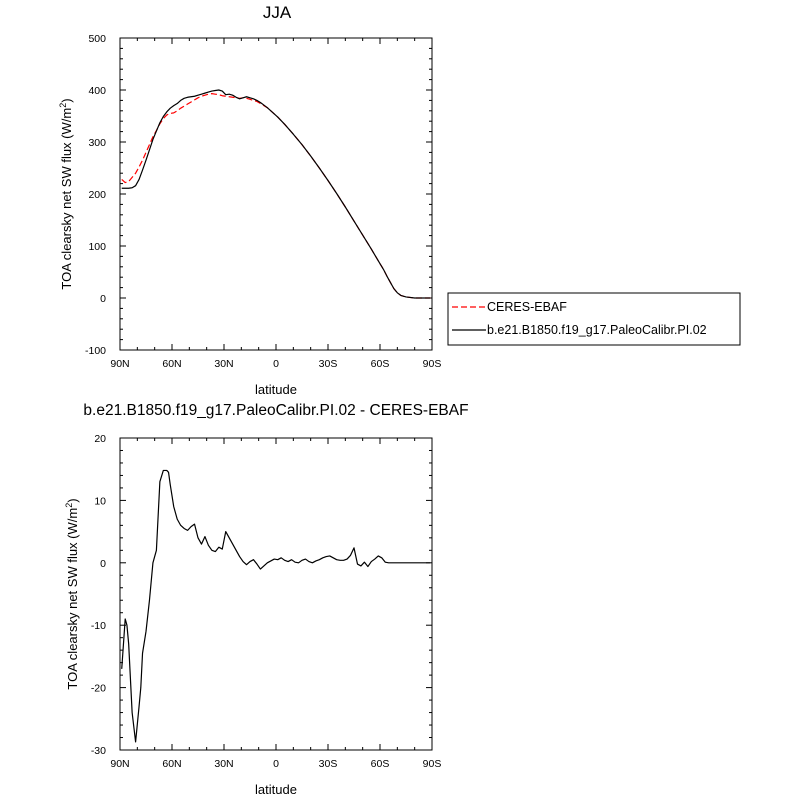  What do you see at coordinates (98, 751) in the screenshot?
I see `y-tick-label: -30` at bounding box center [98, 751].